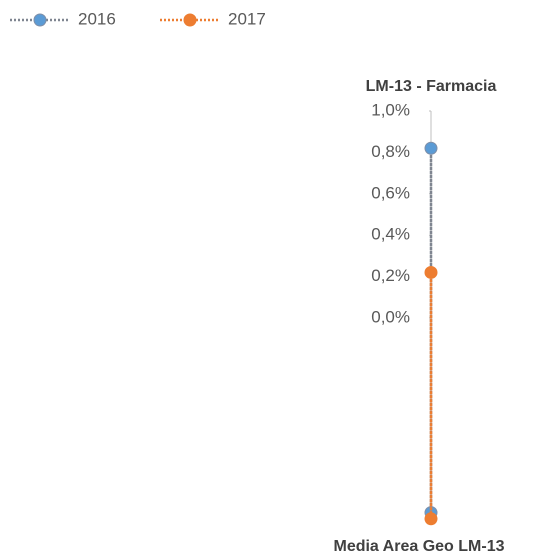 Image resolution: width=550 pixels, height=556 pixels. What do you see at coordinates (431, 86) in the screenshot?
I see `category-label: LM-13 - Farmacia` at bounding box center [431, 86].